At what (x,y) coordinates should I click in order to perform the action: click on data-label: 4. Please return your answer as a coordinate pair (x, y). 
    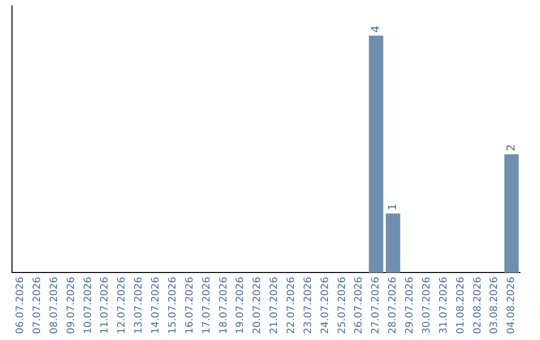
    Looking at the image, I should click on (375, 29).